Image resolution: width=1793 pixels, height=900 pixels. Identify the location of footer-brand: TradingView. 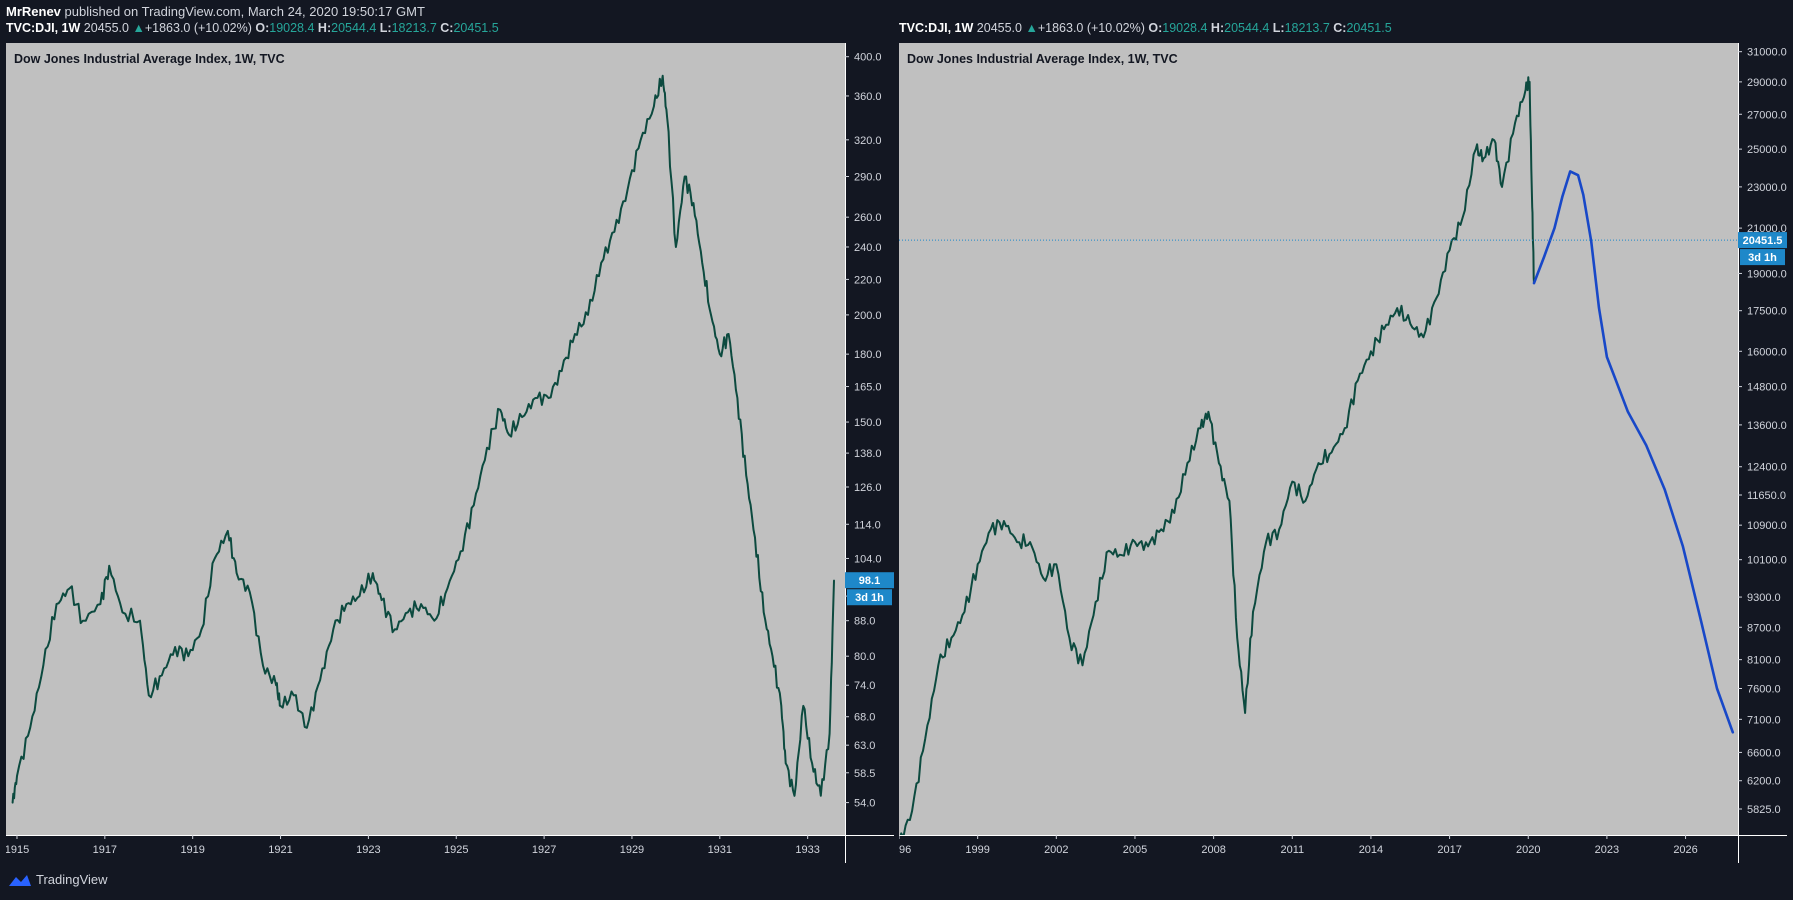
(72, 879).